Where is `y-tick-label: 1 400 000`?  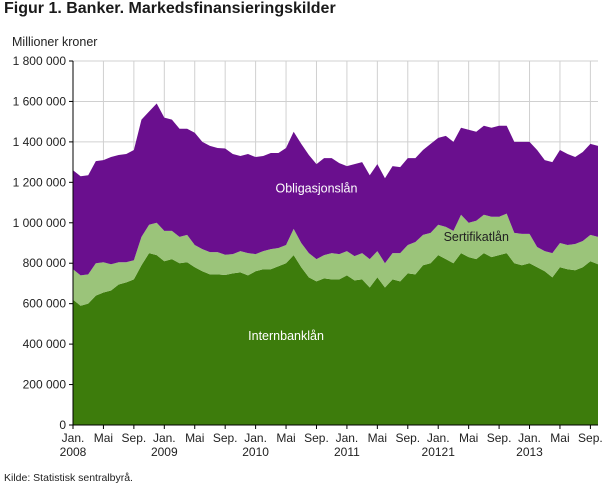
y-tick-label: 1 400 000 is located at coordinates (40, 142).